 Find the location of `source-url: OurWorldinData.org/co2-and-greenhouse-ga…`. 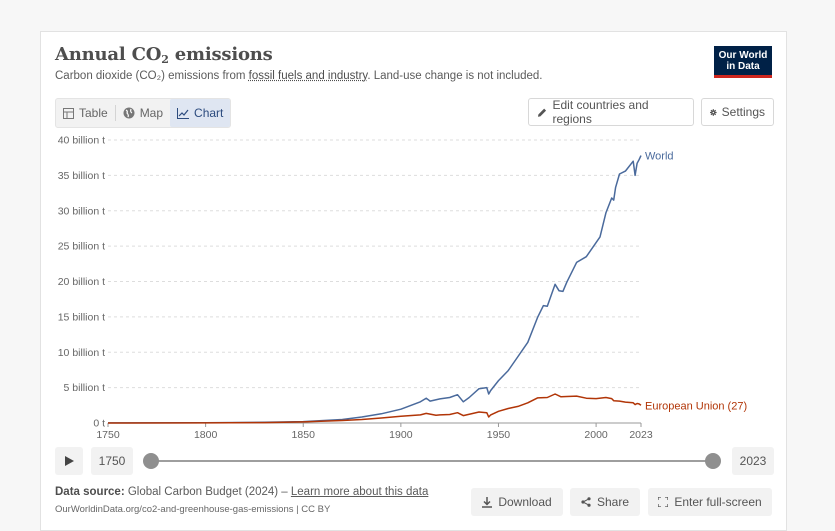

source-url: OurWorldinData.org/co2-and-greenhouse-ga… is located at coordinates (193, 509).